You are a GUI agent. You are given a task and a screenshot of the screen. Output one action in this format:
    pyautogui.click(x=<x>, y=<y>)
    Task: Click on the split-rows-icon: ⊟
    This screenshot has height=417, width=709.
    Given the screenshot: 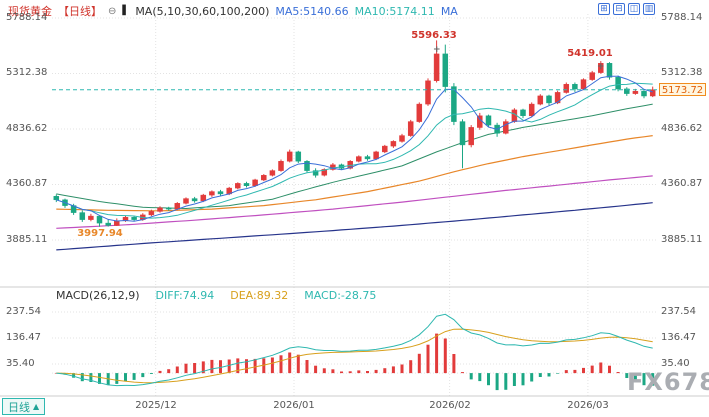 What is the action you would take?
    pyautogui.click(x=619, y=9)
    